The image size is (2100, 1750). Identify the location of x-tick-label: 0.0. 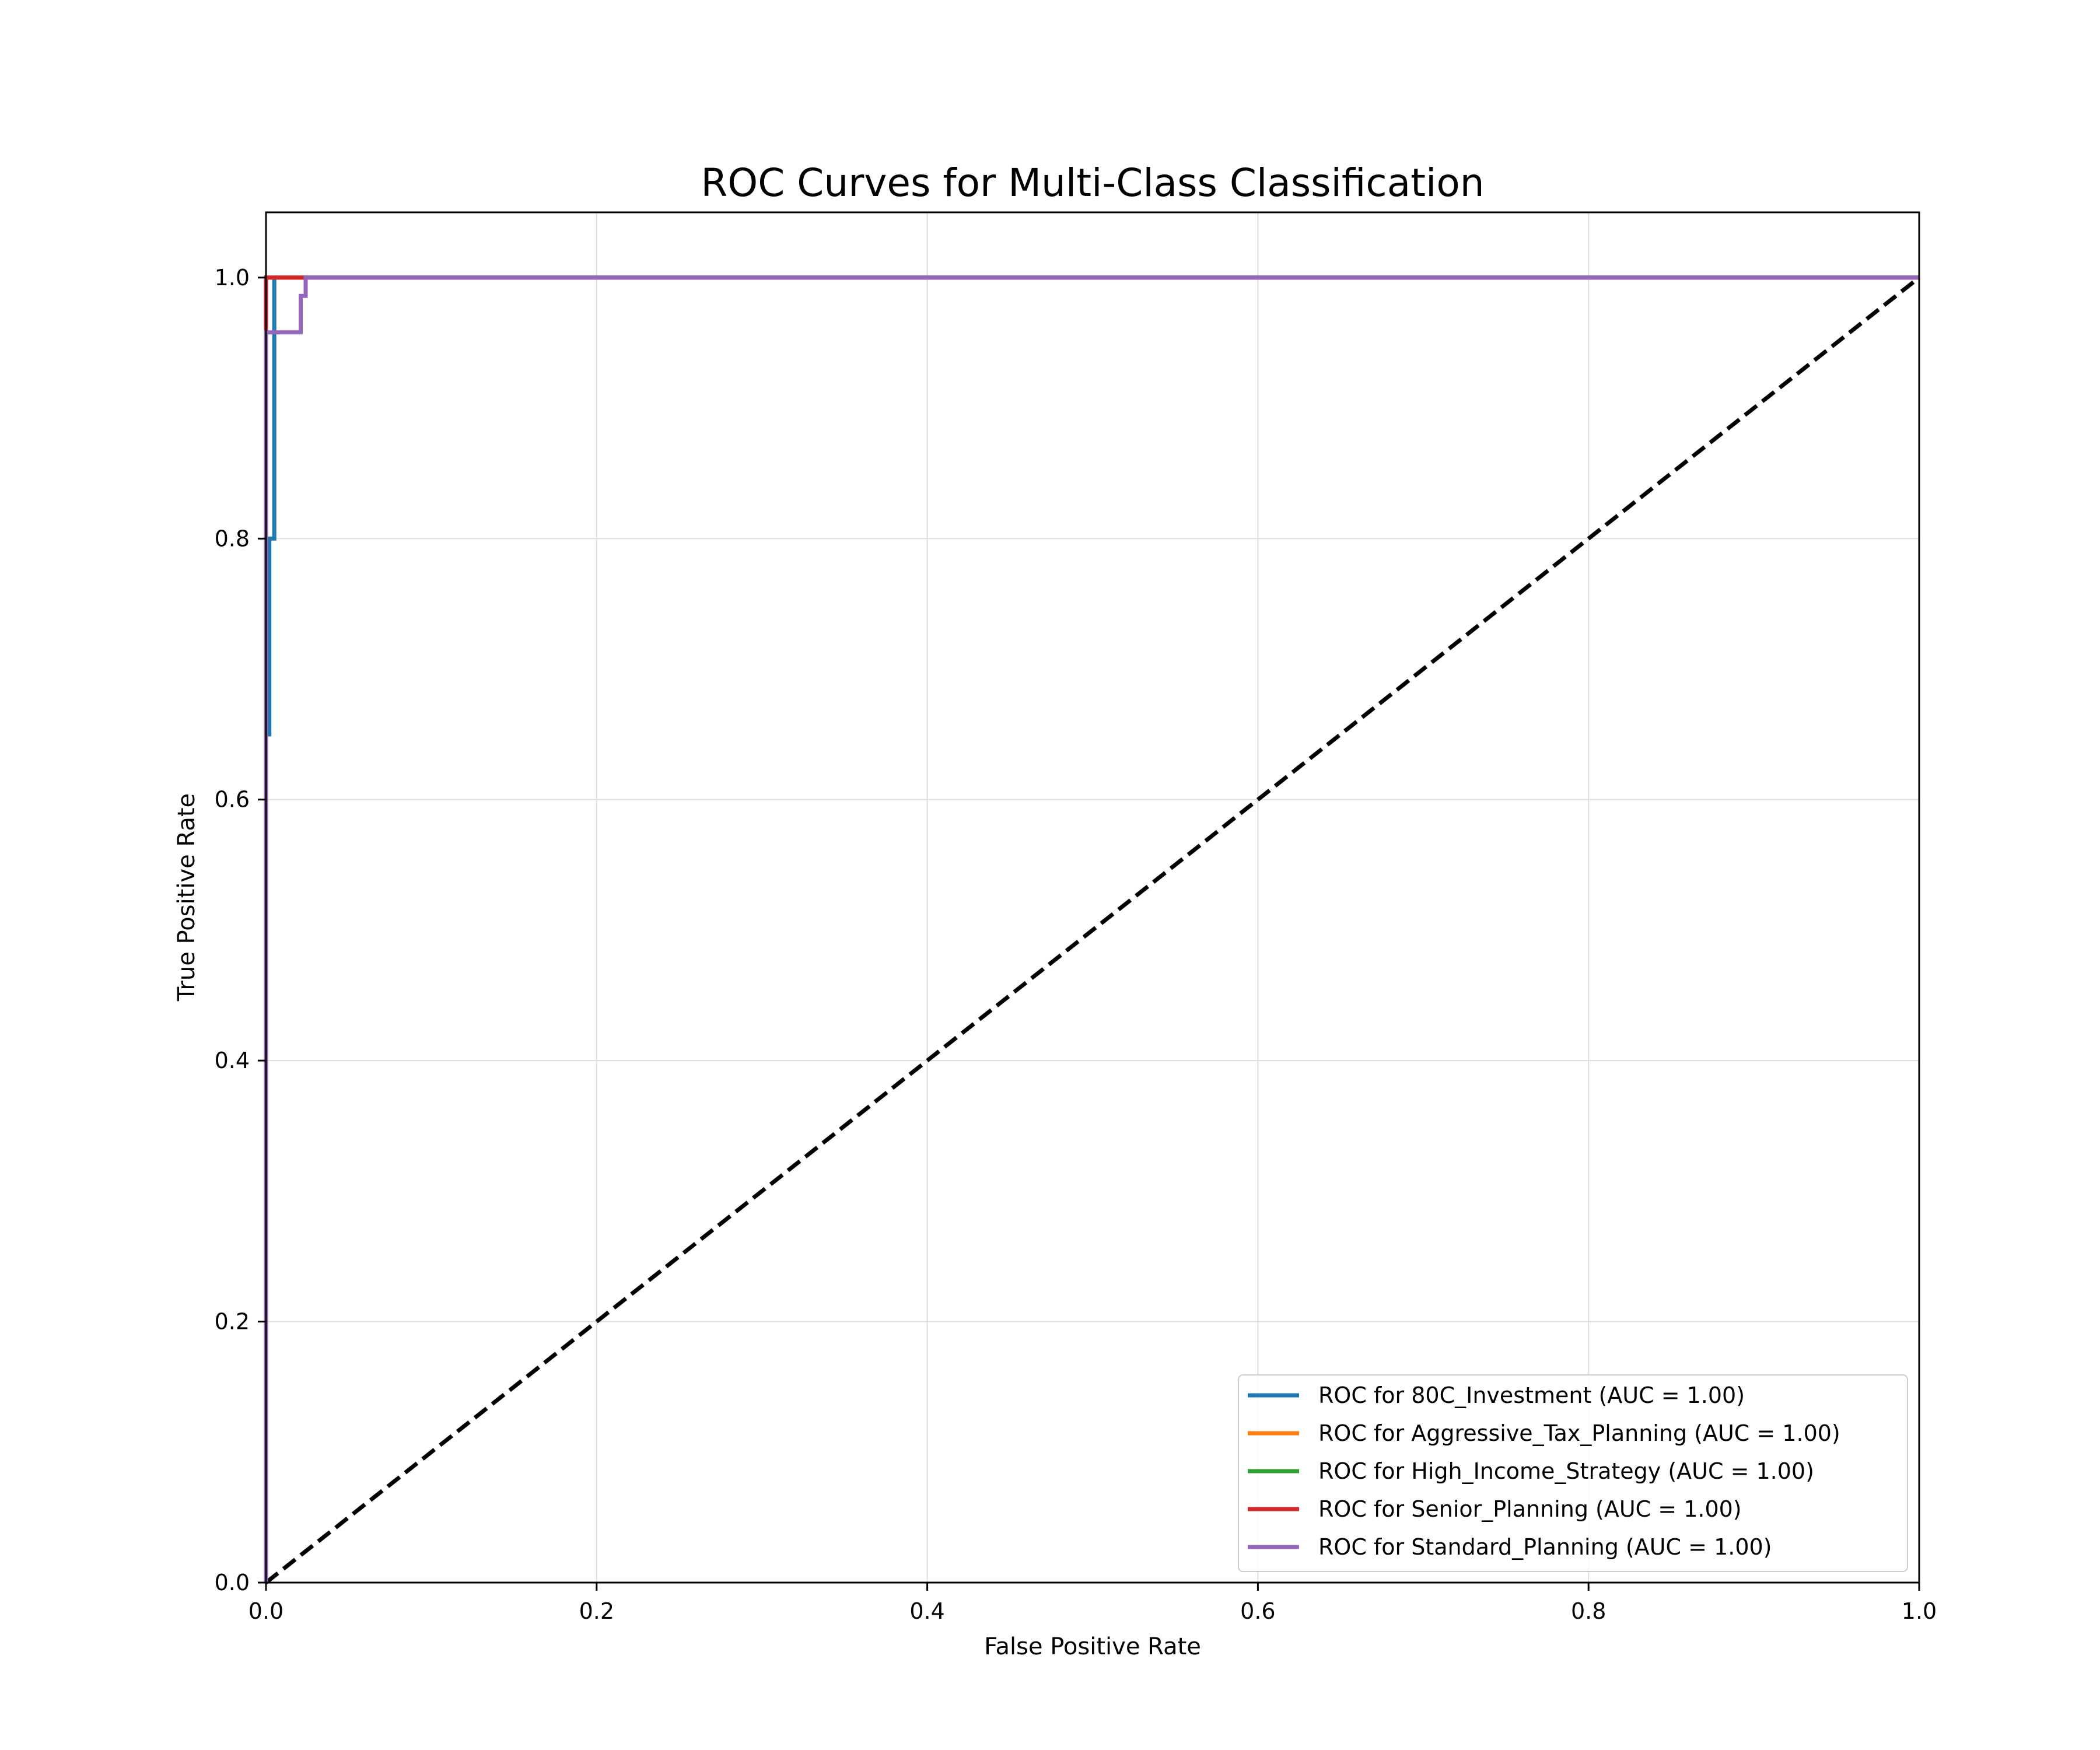
(266, 1611).